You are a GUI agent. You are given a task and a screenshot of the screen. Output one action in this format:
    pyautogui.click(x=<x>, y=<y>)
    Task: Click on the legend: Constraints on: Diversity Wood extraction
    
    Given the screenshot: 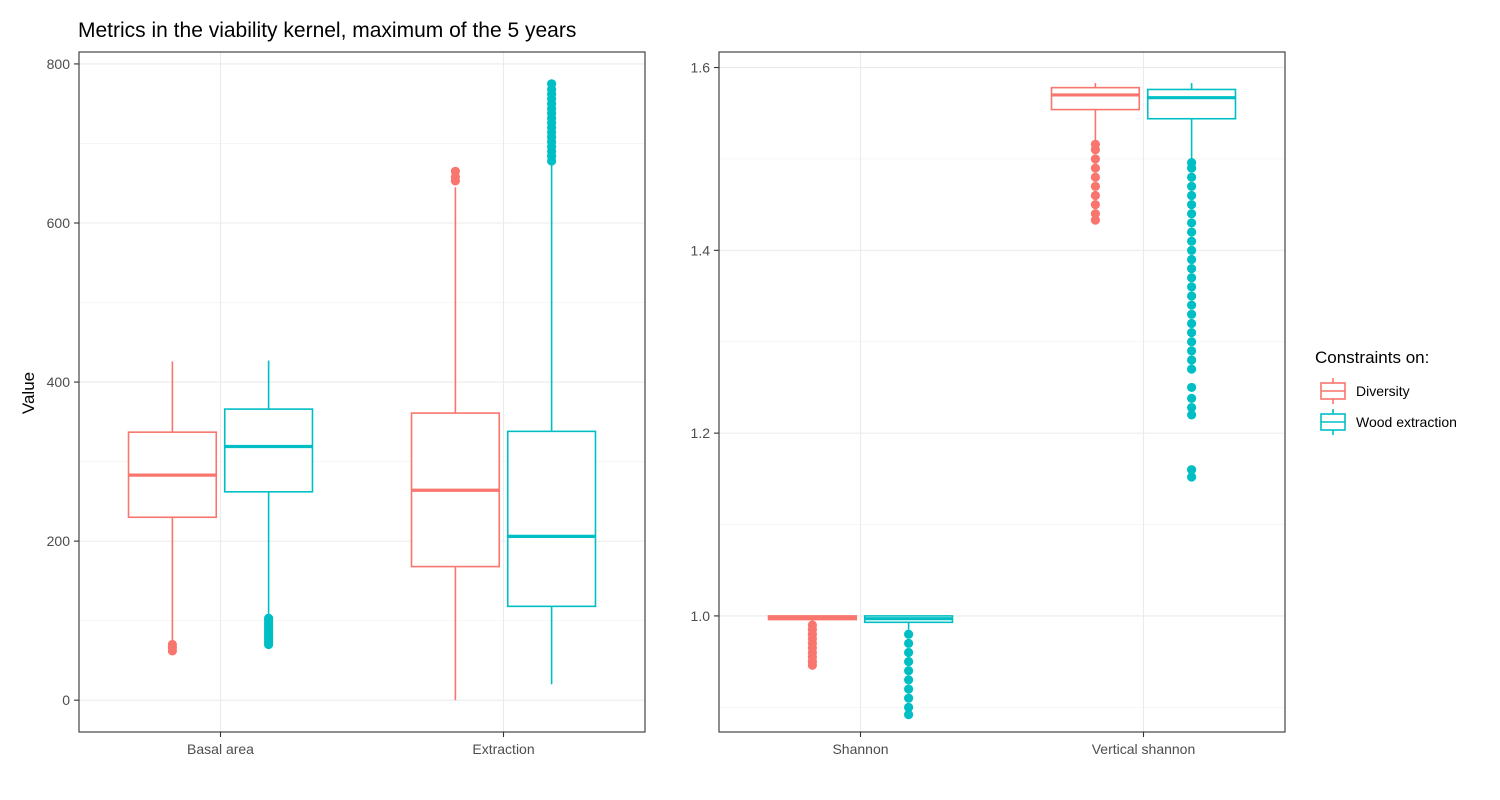 What is the action you would take?
    pyautogui.click(x=1386, y=391)
    